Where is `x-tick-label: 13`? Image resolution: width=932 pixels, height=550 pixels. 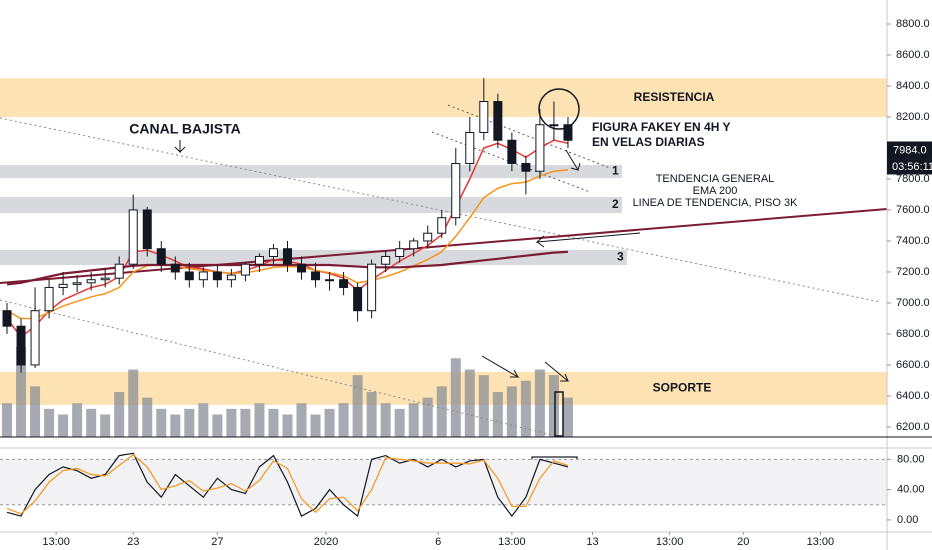
x-tick-label: 13 is located at coordinates (592, 542).